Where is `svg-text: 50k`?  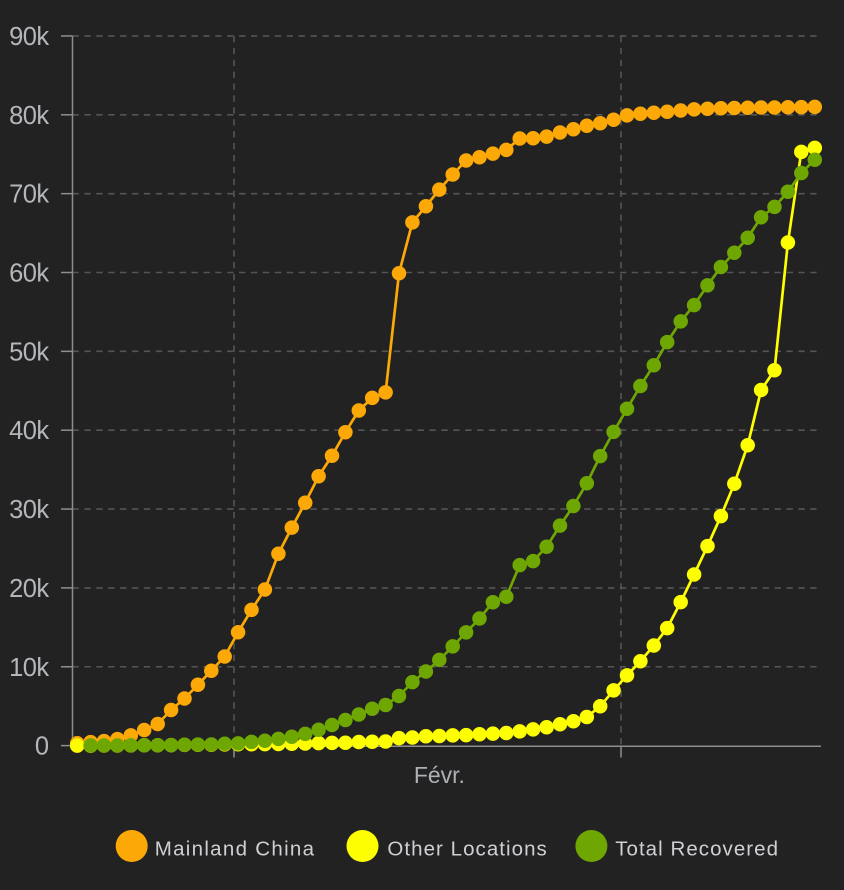 svg-text: 50k is located at coordinates (29, 352).